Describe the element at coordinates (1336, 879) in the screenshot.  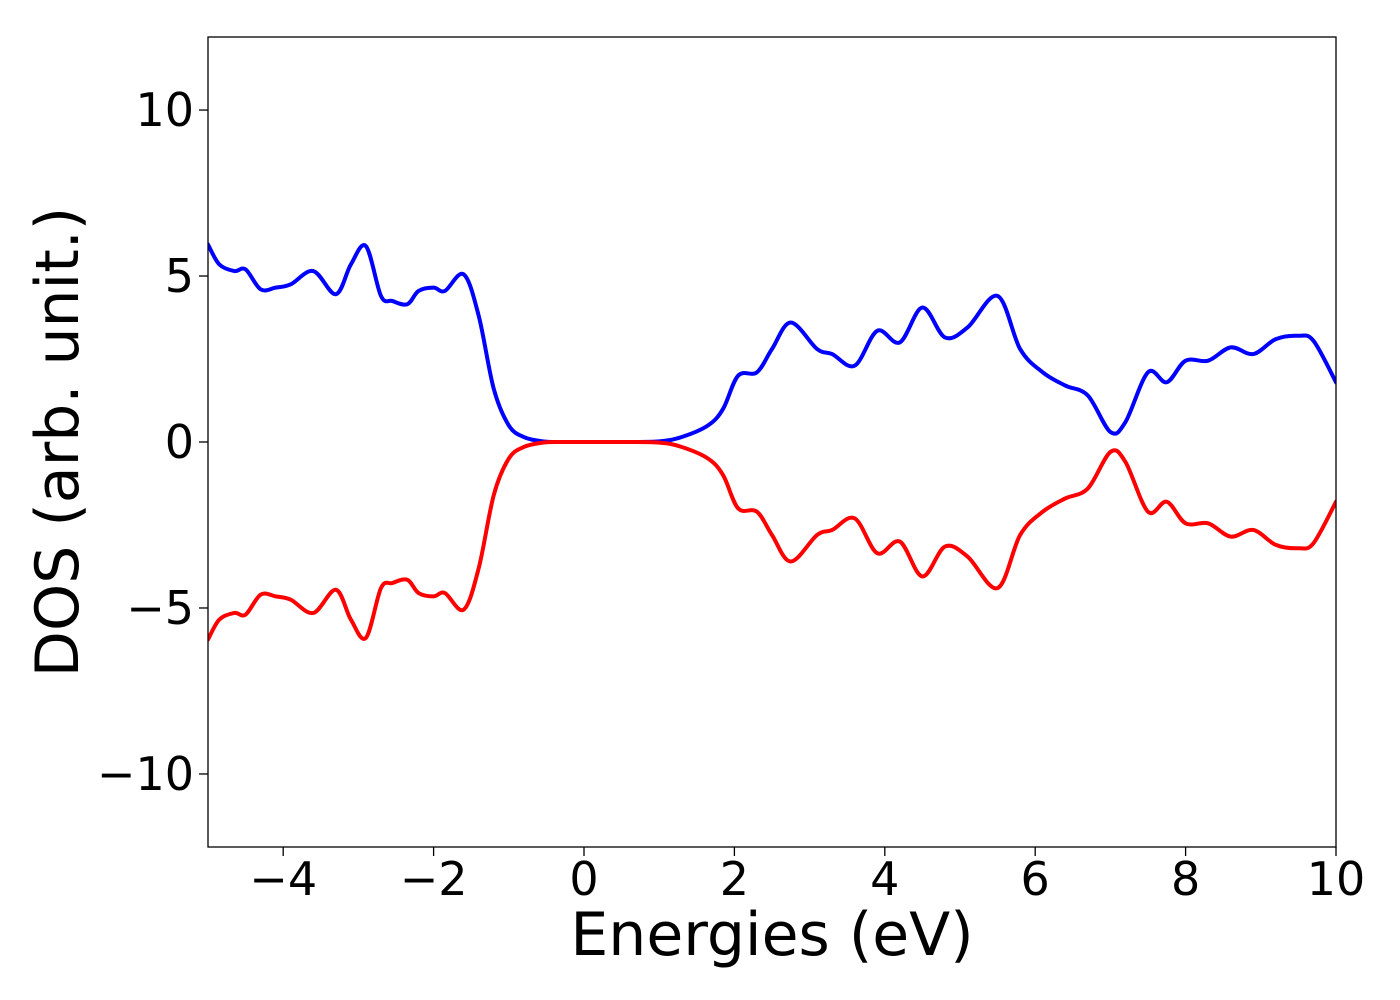
I see `x-tick-label: 10` at that location.